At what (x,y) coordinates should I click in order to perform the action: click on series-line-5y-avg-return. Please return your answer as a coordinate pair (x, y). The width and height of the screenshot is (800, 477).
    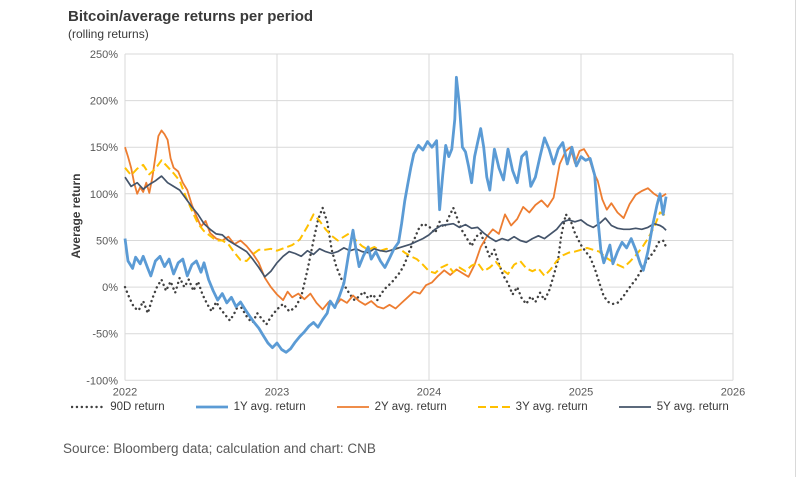
    Looking at the image, I should click on (395, 226).